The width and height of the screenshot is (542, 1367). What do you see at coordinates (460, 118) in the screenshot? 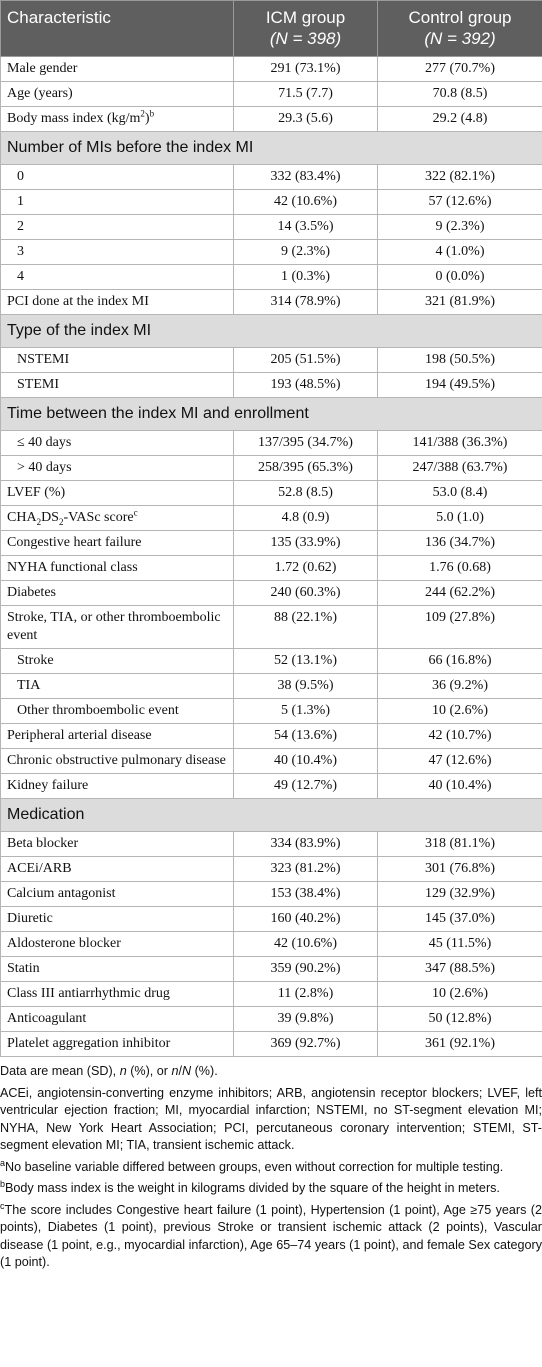
I see `text: 29.2 (4.8)` at bounding box center [460, 118].